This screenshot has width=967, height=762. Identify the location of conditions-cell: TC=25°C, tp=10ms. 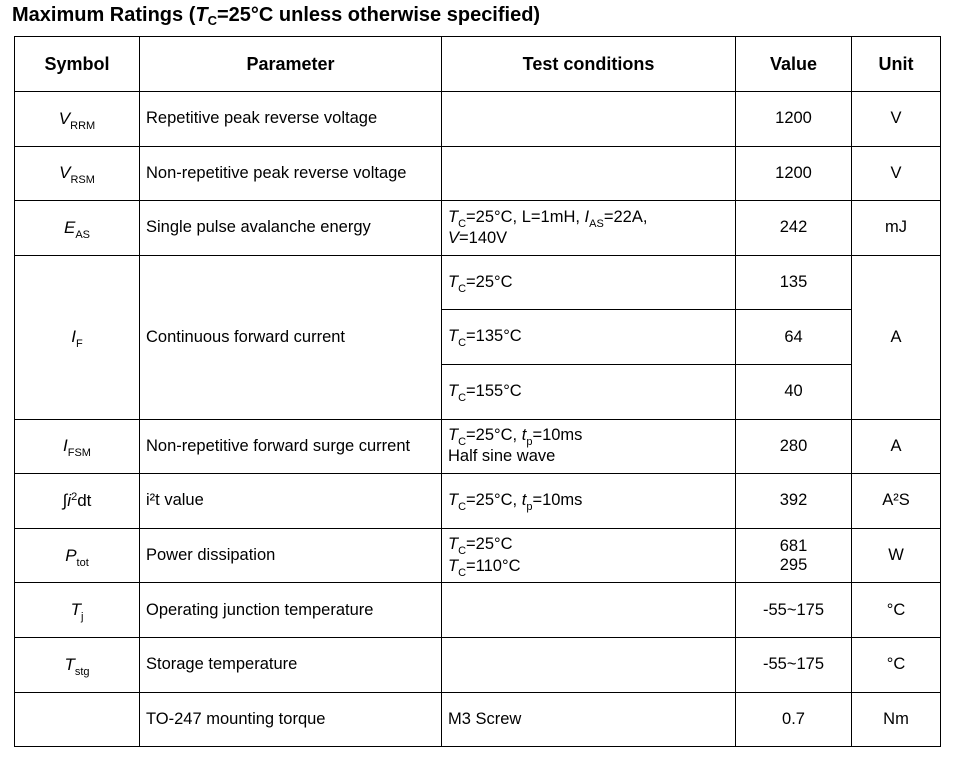
(588, 501).